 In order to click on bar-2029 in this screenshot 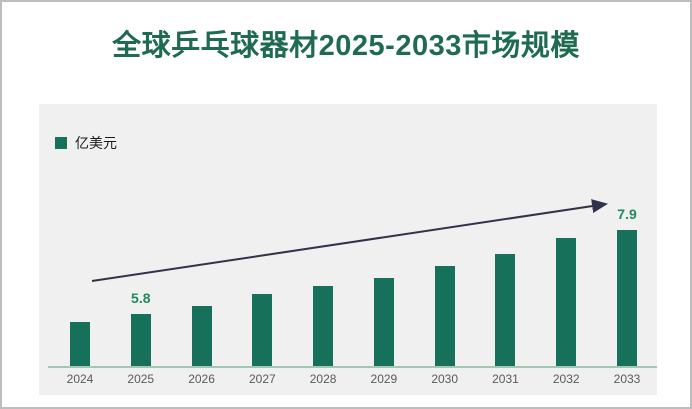, I will do `click(383, 322)`.